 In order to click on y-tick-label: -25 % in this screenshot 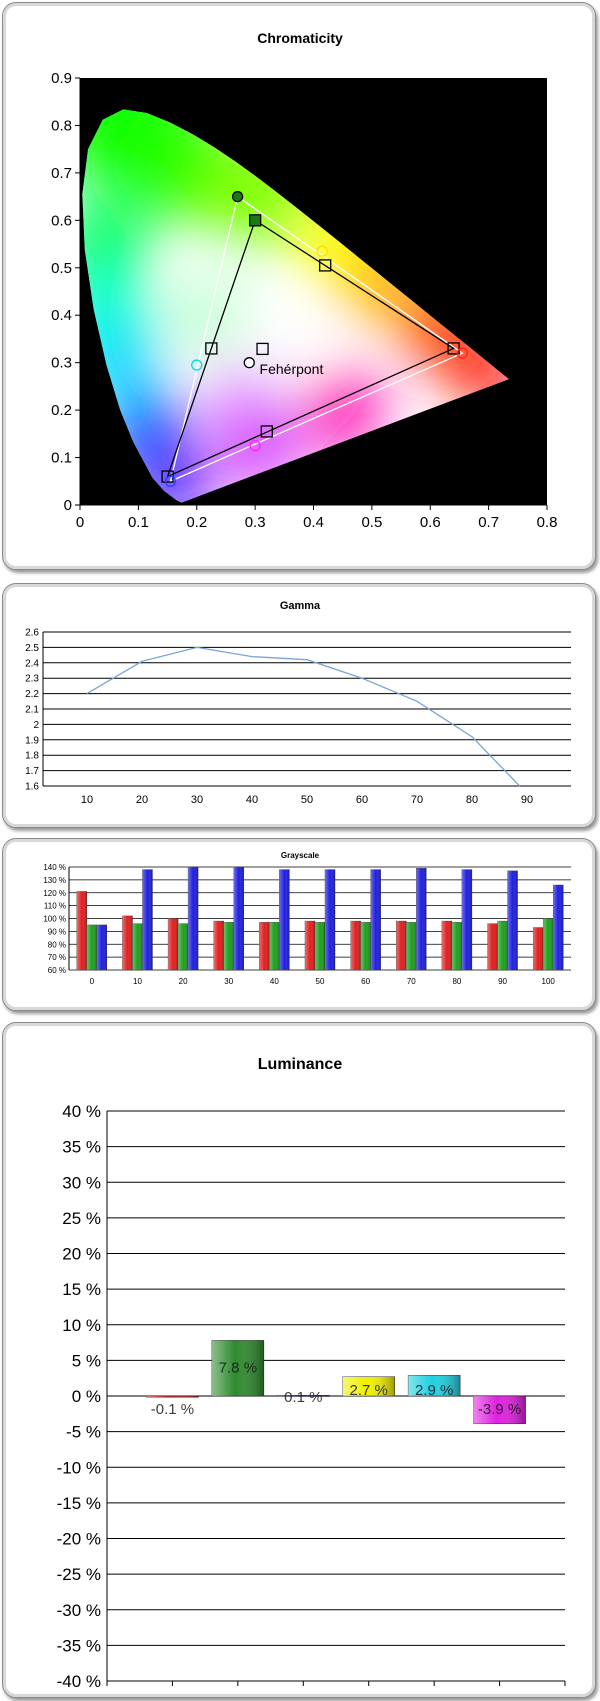, I will do `click(79, 1574)`.